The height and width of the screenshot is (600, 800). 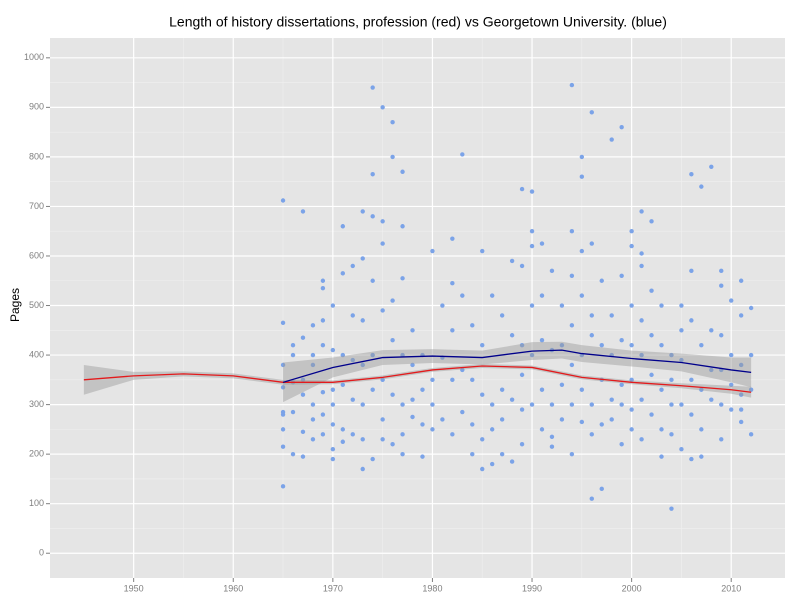 What do you see at coordinates (34, 57) in the screenshot?
I see `y-tick-label: 1000` at bounding box center [34, 57].